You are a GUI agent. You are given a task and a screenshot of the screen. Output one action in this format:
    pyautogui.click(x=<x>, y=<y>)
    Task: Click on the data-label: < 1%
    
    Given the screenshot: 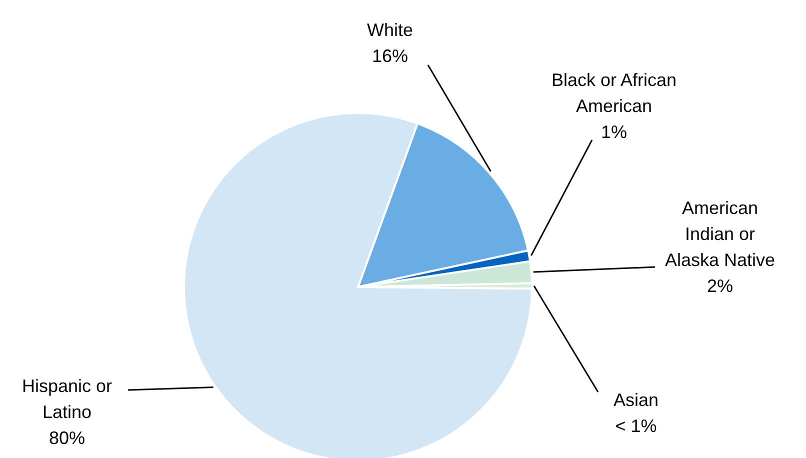 What is the action you would take?
    pyautogui.click(x=636, y=426)
    